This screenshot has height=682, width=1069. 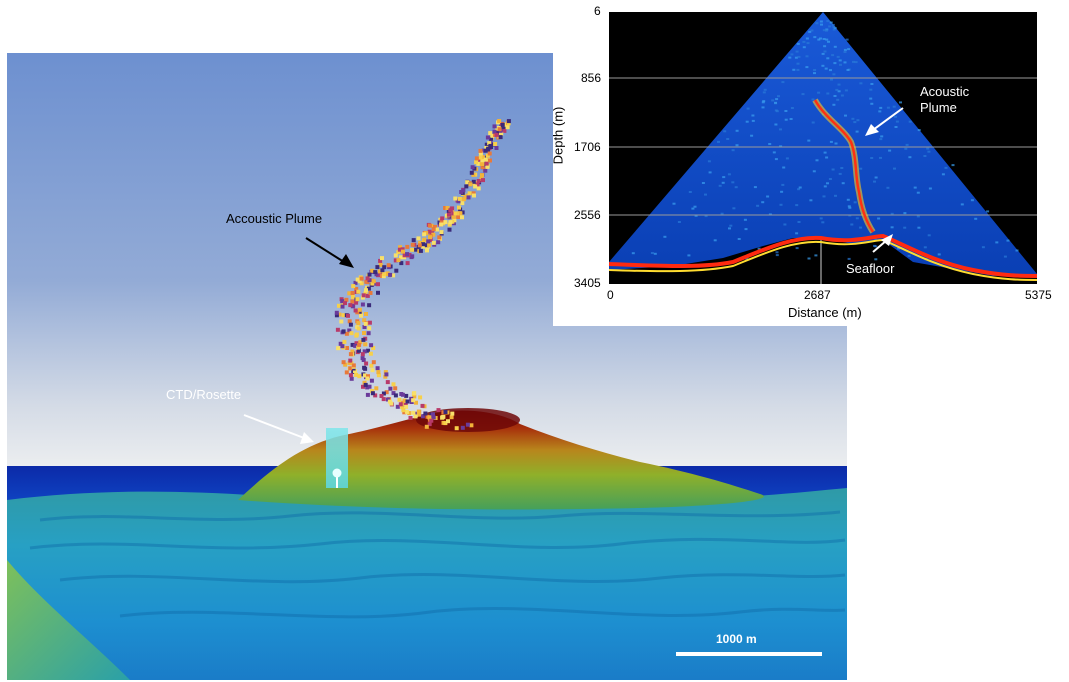 I want to click on ctd-label: CTD/Rosette, so click(x=203, y=394).